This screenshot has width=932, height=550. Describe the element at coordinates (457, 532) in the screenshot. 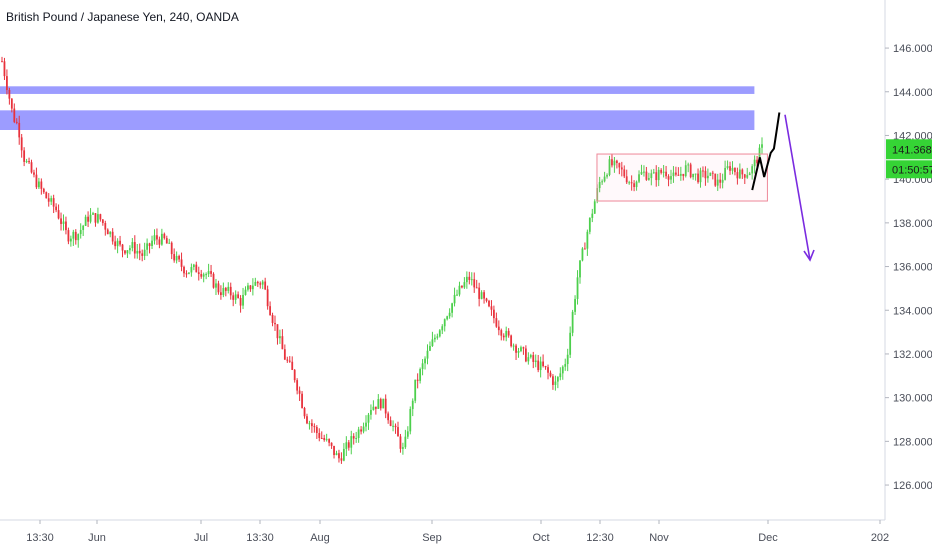

I see `time-axis: 13:30 Jun Jul 13:30 Aug Sep Oct 12:30 Nov Dec 202` at that location.